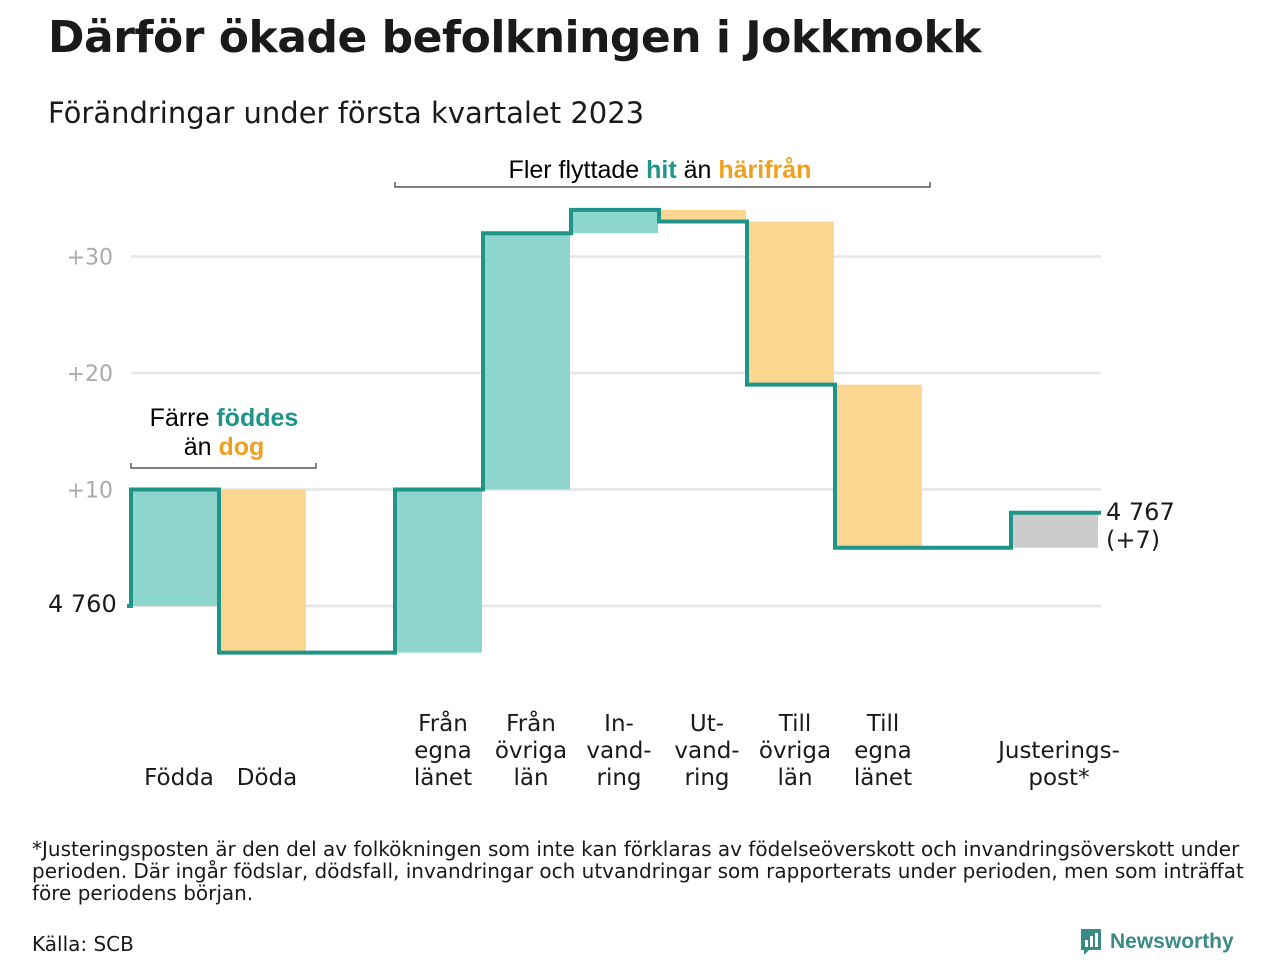  Describe the element at coordinates (90, 374) in the screenshot. I see `y-tick-label: +20` at that location.